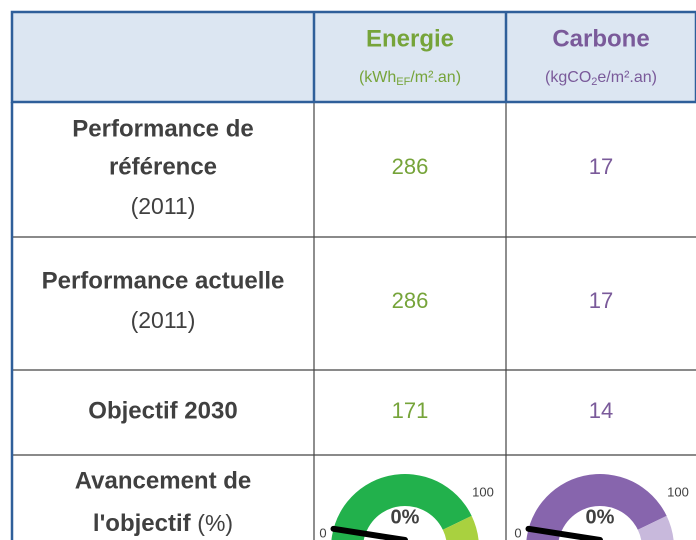 This screenshot has height=540, width=696. What do you see at coordinates (601, 78) in the screenshot?
I see `col-unit: (kgCO2e/m².an)` at bounding box center [601, 78].